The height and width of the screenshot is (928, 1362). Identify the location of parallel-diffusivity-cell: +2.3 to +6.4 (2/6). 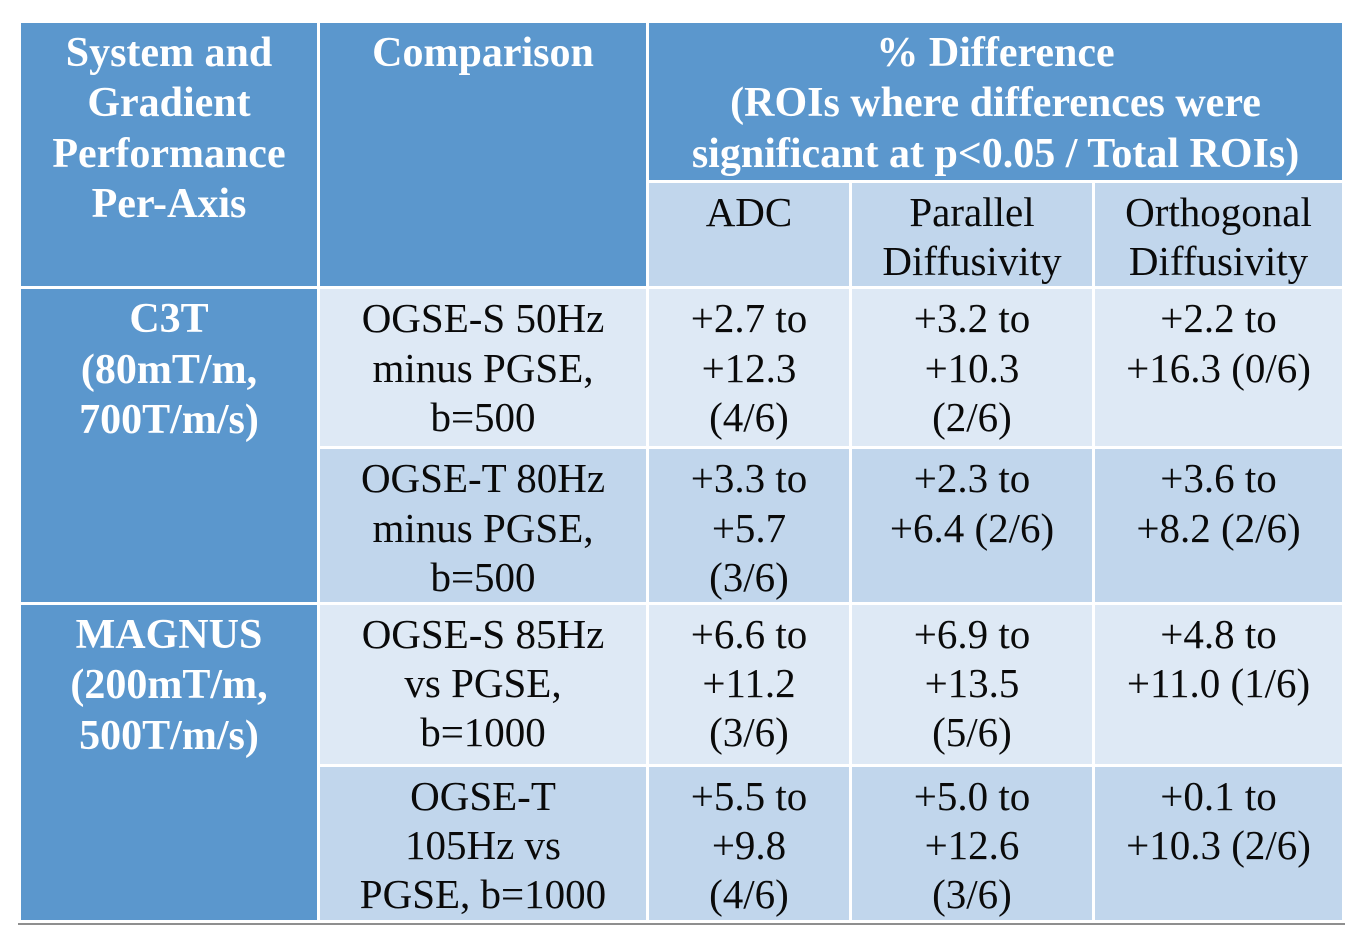
(972, 525).